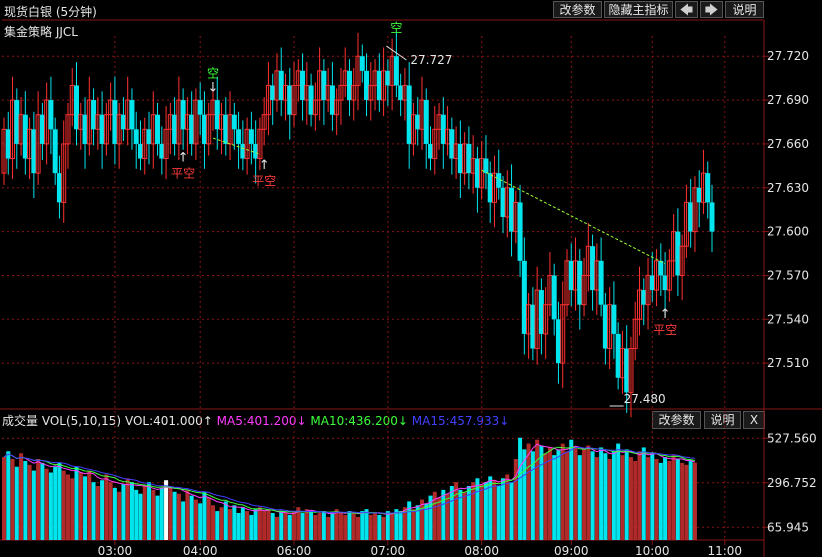  What do you see at coordinates (349, 480) in the screenshot?
I see `ma15-line` at bounding box center [349, 480].